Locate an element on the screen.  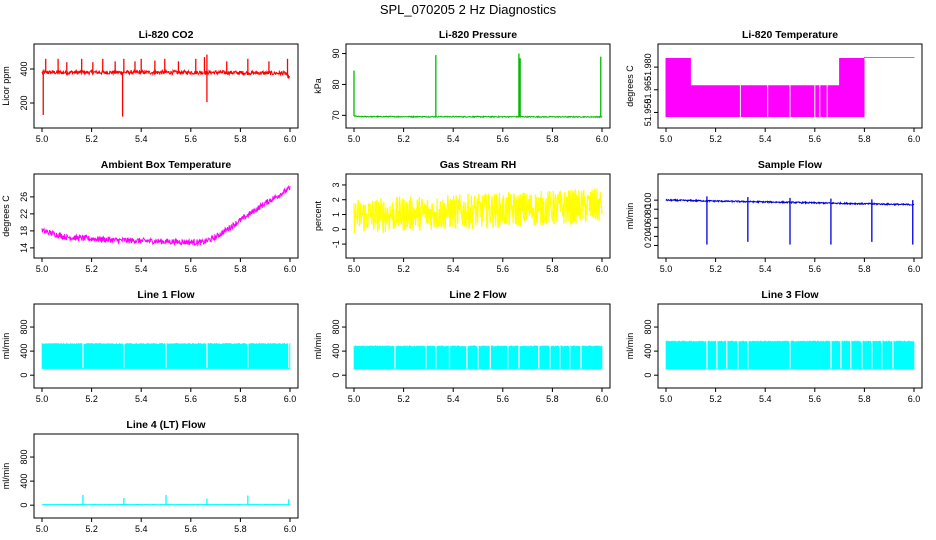
y-tick-label: 90 is located at coordinates (336, 54).